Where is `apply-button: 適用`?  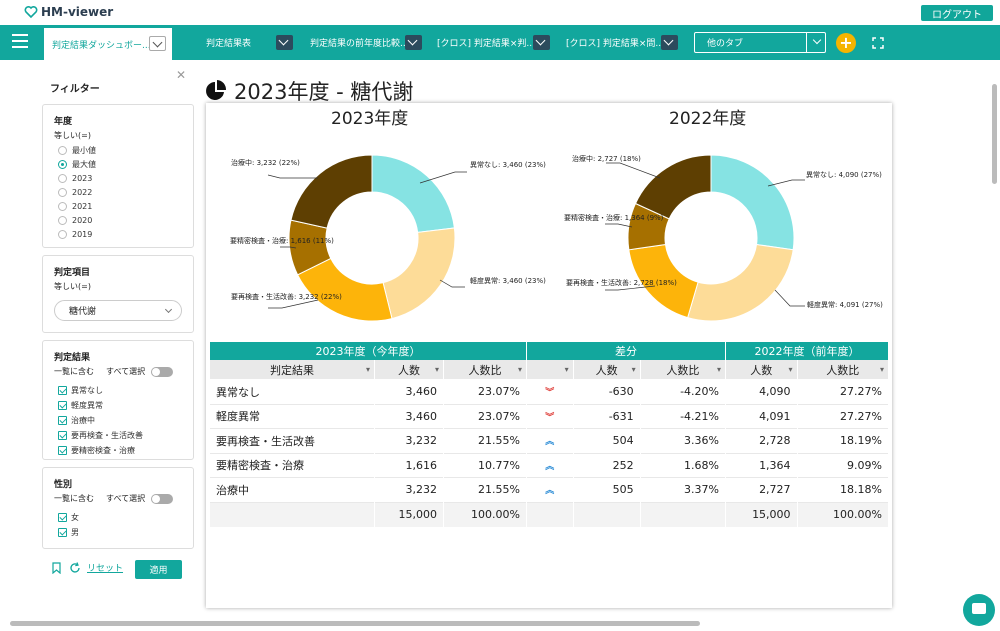
apply-button: 適用 is located at coordinates (158, 569).